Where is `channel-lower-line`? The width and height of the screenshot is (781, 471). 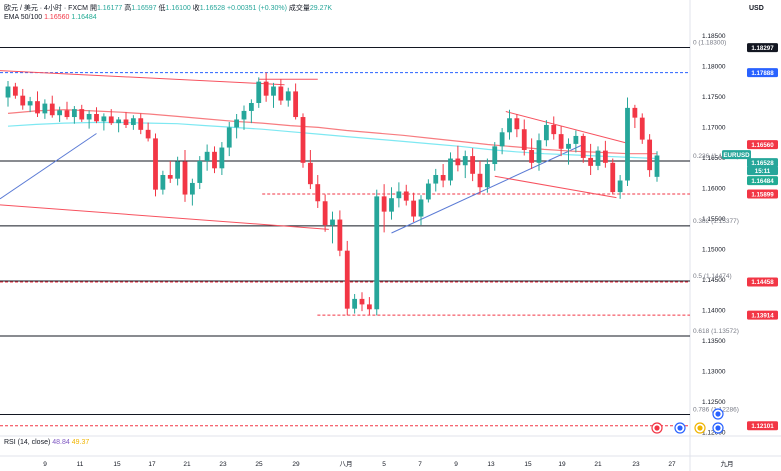 channel-lower-line is located at coordinates (164, 217).